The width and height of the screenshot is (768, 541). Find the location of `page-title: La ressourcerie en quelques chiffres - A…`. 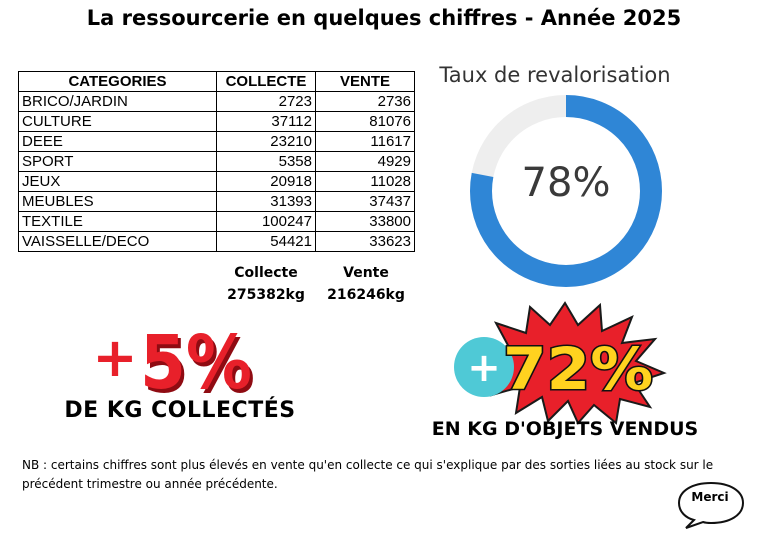

page-title: La ressourcerie en quelques chiffres - A… is located at coordinates (384, 18).